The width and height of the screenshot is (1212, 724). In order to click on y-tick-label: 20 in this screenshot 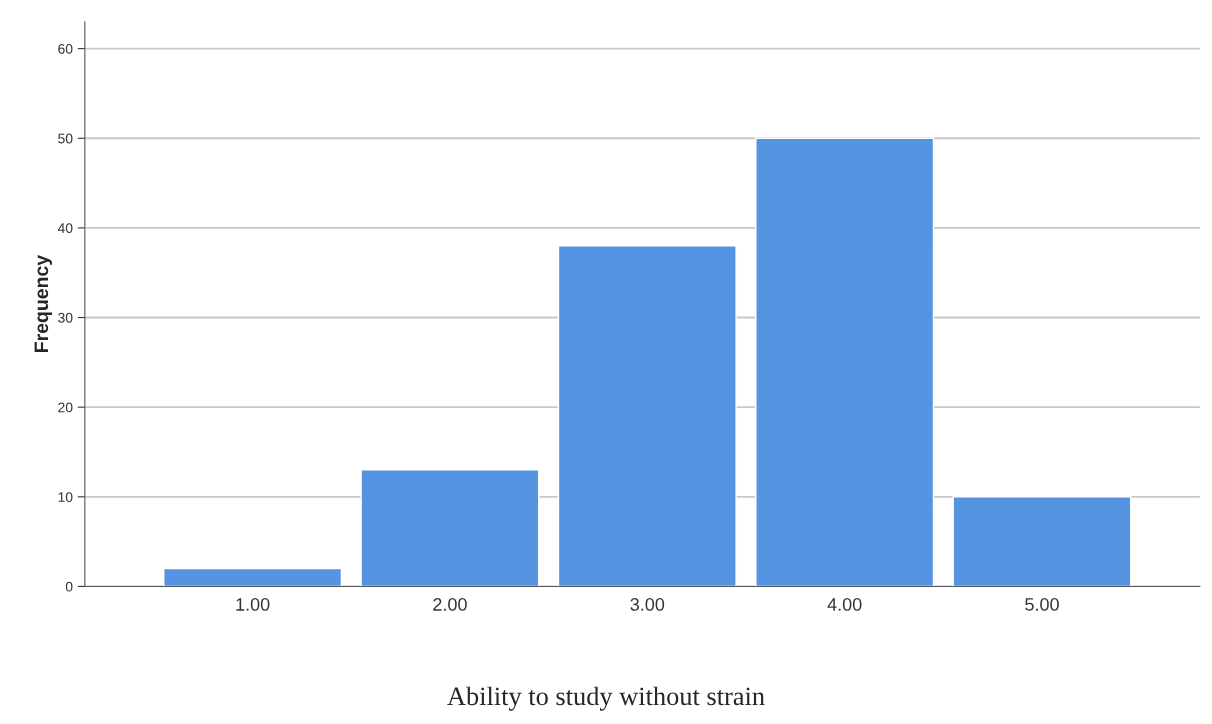, I will do `click(65, 407)`.